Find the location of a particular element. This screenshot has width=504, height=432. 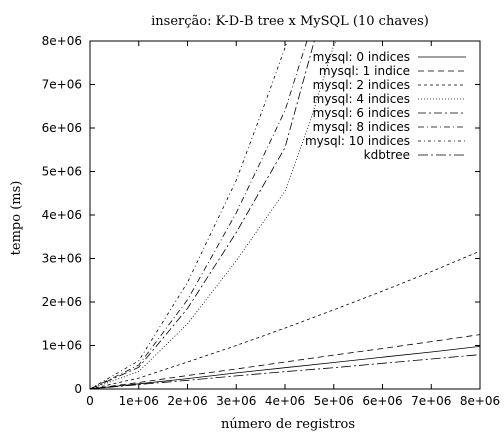

y-tick-label: 0 is located at coordinates (78, 389).